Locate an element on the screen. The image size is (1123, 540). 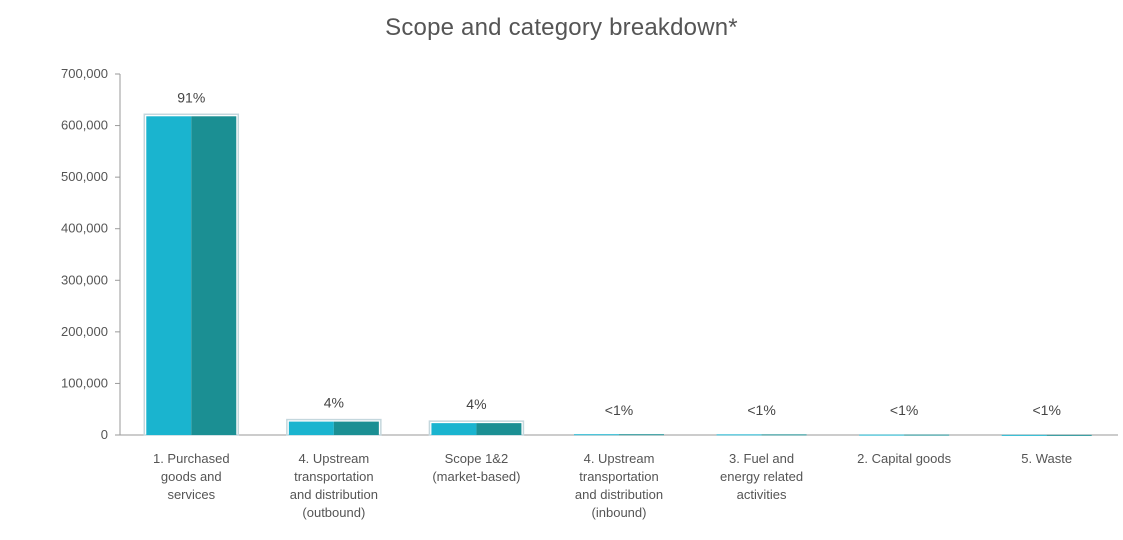
x-category-label-line: activities is located at coordinates (762, 494).